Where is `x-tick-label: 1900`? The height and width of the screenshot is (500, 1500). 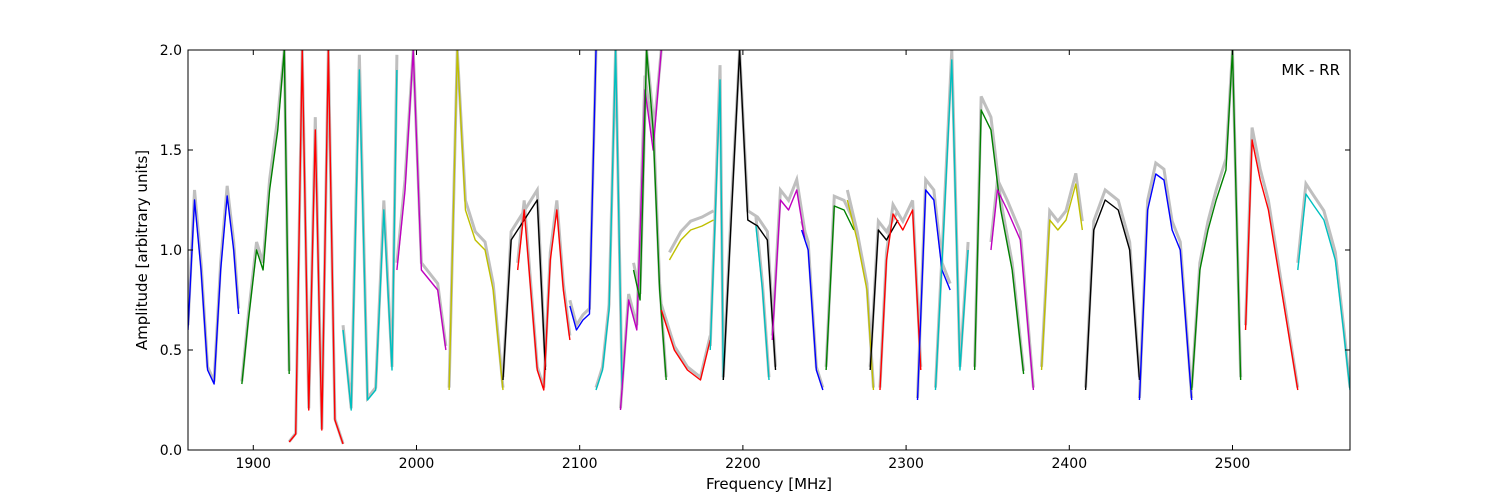
x-tick-label: 1900 is located at coordinates (253, 464).